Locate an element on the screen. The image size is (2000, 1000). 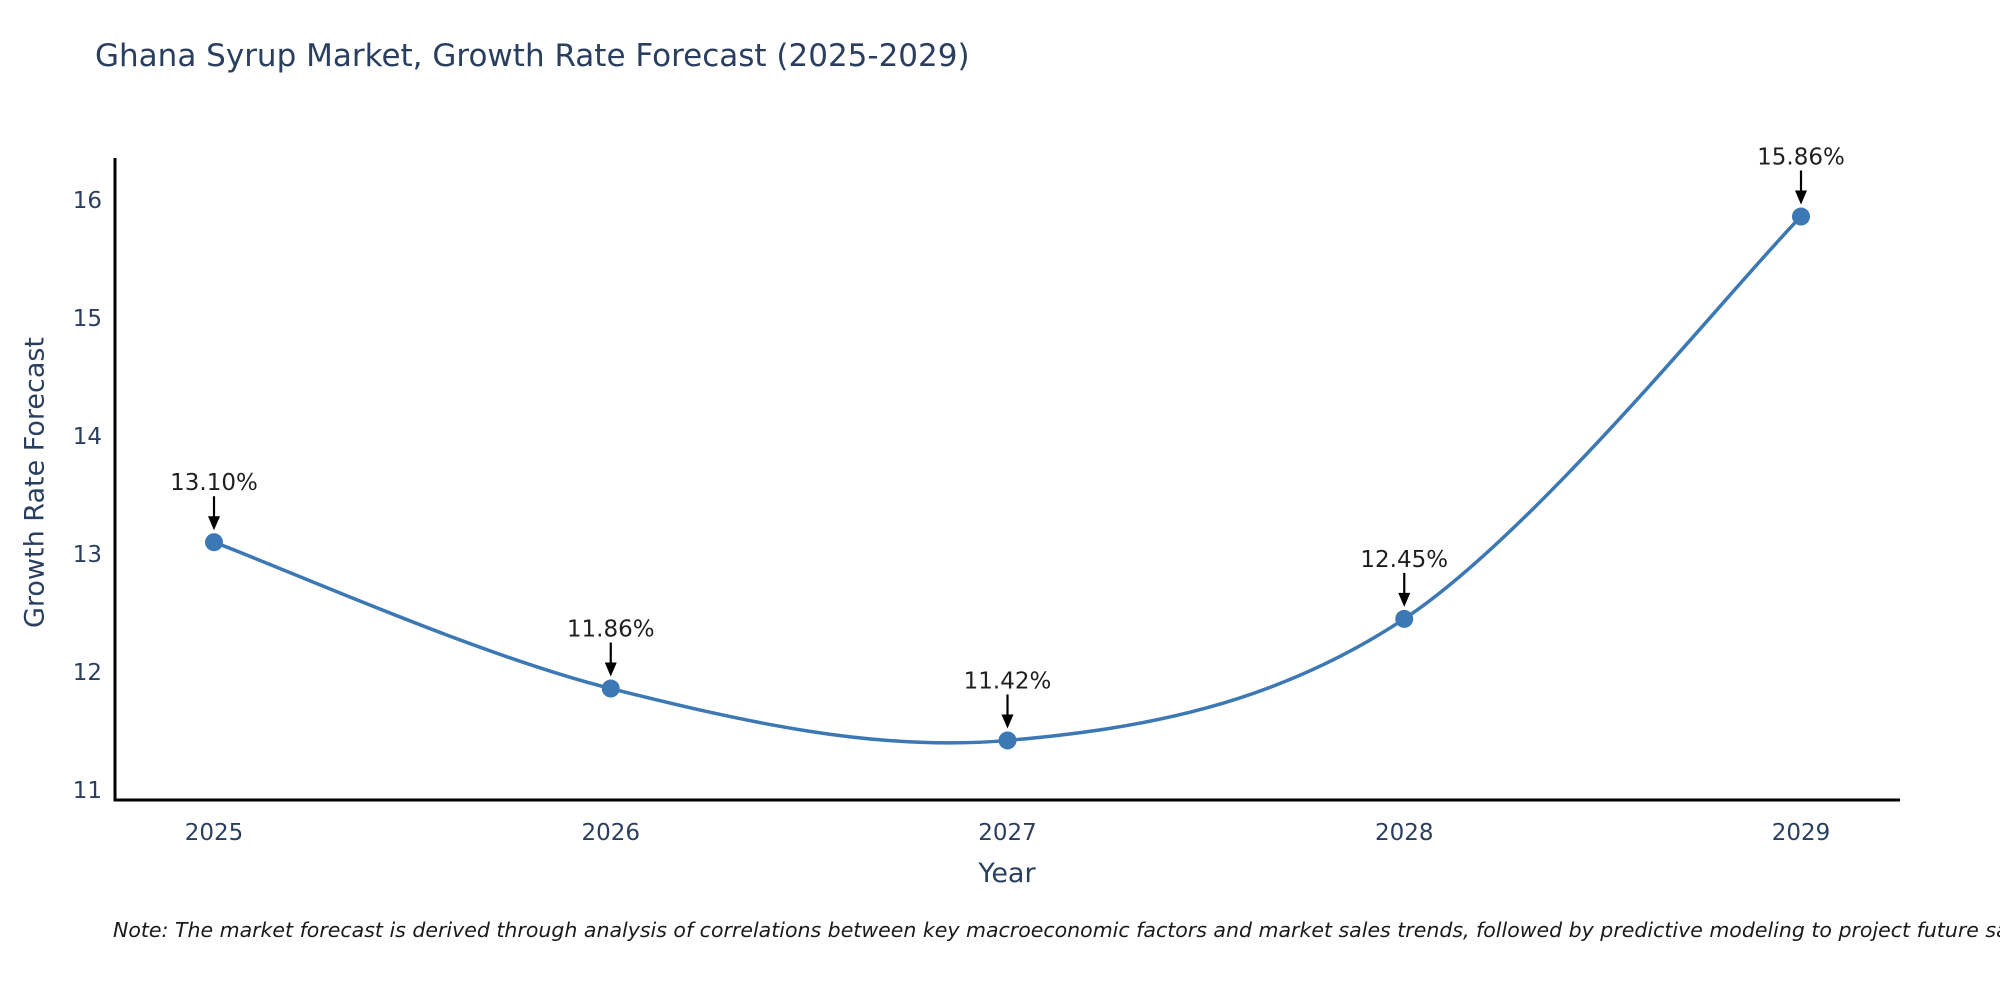
y-tick-label: 16 is located at coordinates (87, 201).